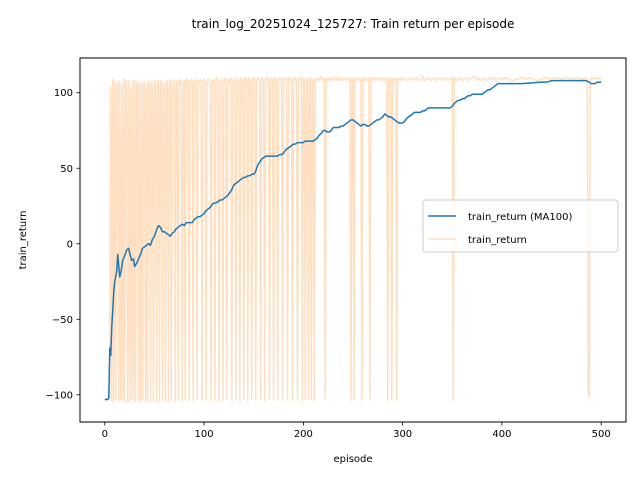 This screenshot has width=640, height=480. Describe the element at coordinates (520, 217) in the screenshot. I see `legend-label-train-return-ma100: train_return (MA100)` at that location.